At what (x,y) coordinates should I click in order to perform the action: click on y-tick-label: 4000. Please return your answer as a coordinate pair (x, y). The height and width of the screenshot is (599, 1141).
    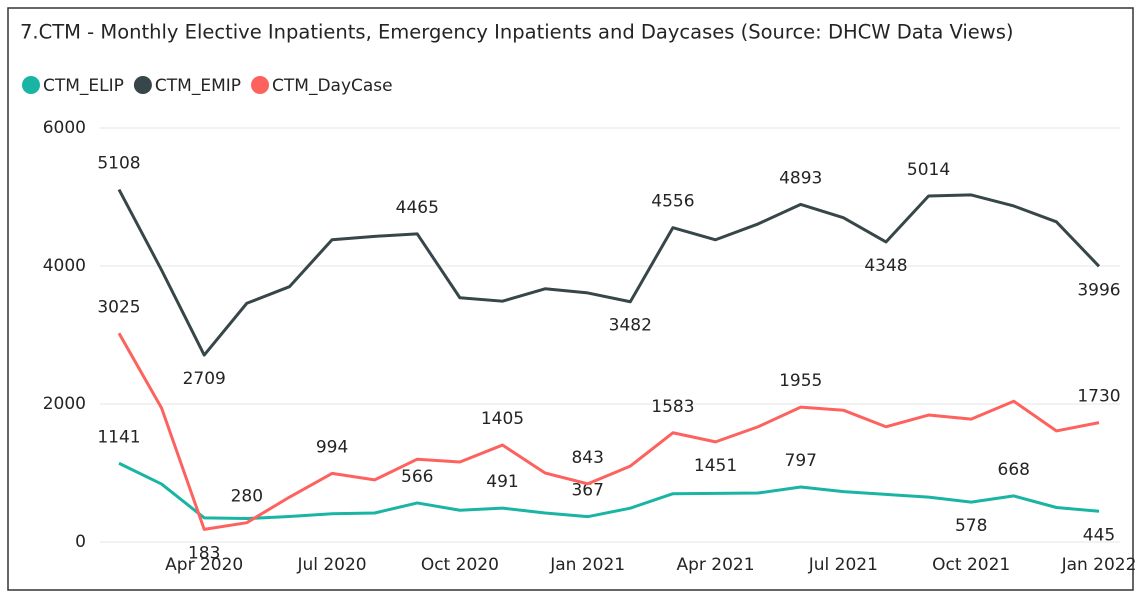
    Looking at the image, I should click on (64, 266).